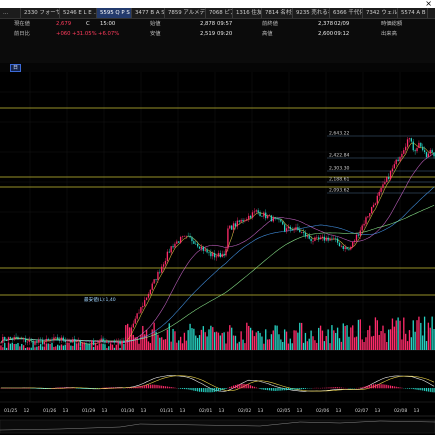  I want to click on date-tick-label: 02/07, so click(361, 411).